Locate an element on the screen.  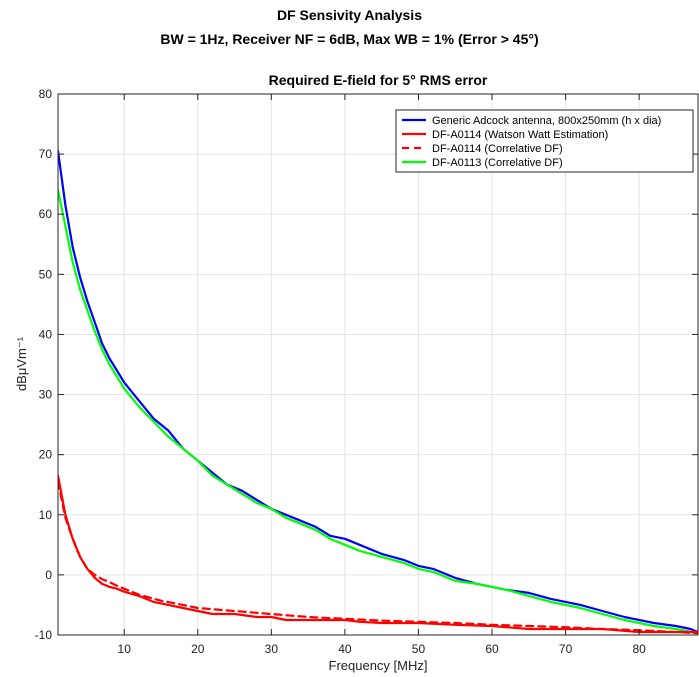
y-tick-label: 0 is located at coordinates (48, 575).